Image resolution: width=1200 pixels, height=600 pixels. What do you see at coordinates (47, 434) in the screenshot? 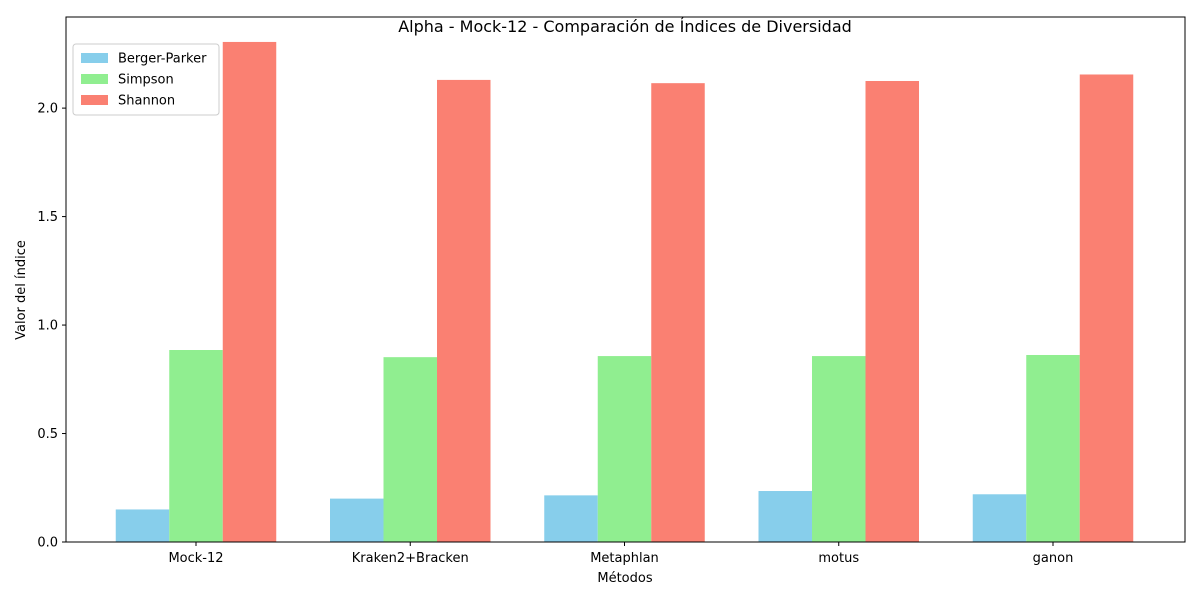
I see `y-tick-label: 0.5` at bounding box center [47, 434].